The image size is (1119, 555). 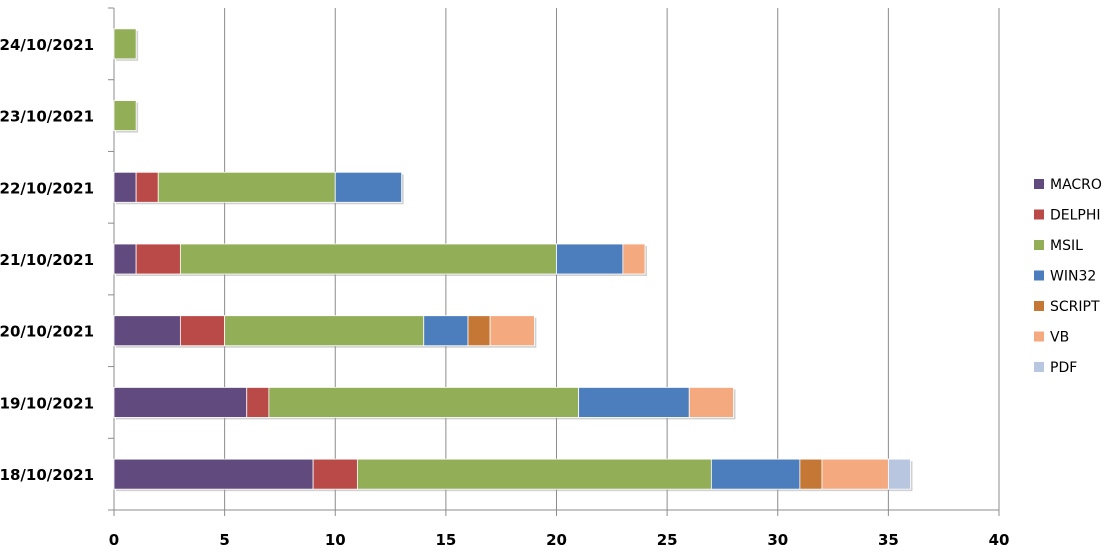 I want to click on x-tick-label: 10, so click(x=335, y=540).